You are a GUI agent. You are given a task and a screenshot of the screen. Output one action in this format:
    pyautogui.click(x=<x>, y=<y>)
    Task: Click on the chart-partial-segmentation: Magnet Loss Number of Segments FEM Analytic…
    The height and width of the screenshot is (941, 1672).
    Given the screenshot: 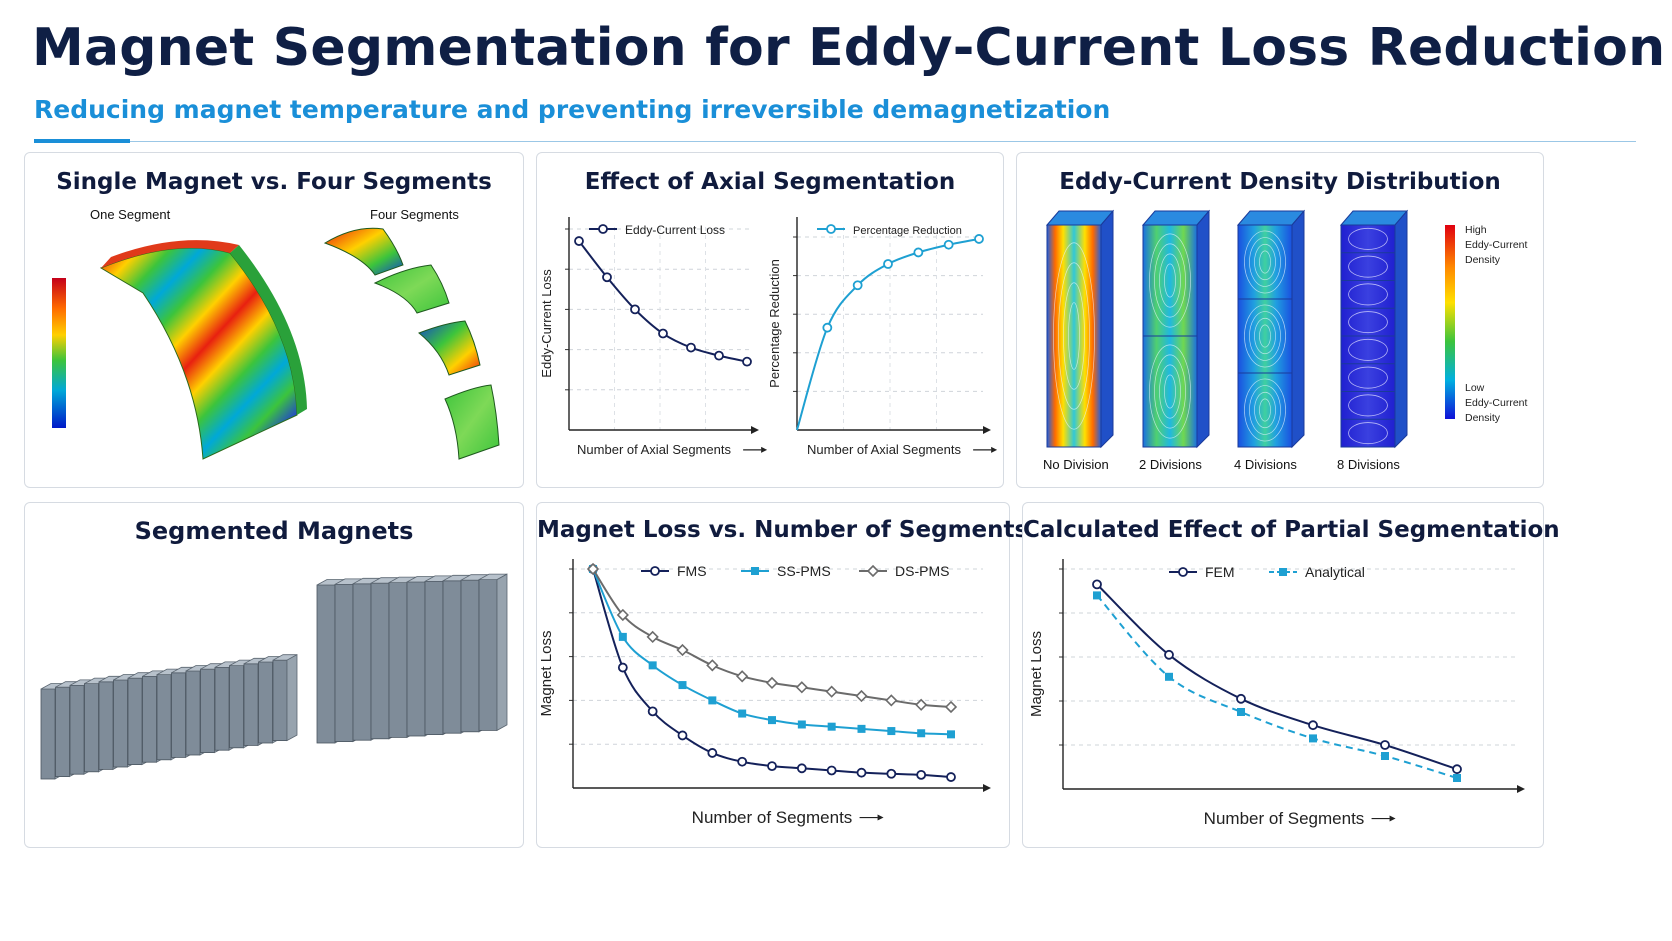 What is the action you would take?
    pyautogui.click(x=1276, y=693)
    